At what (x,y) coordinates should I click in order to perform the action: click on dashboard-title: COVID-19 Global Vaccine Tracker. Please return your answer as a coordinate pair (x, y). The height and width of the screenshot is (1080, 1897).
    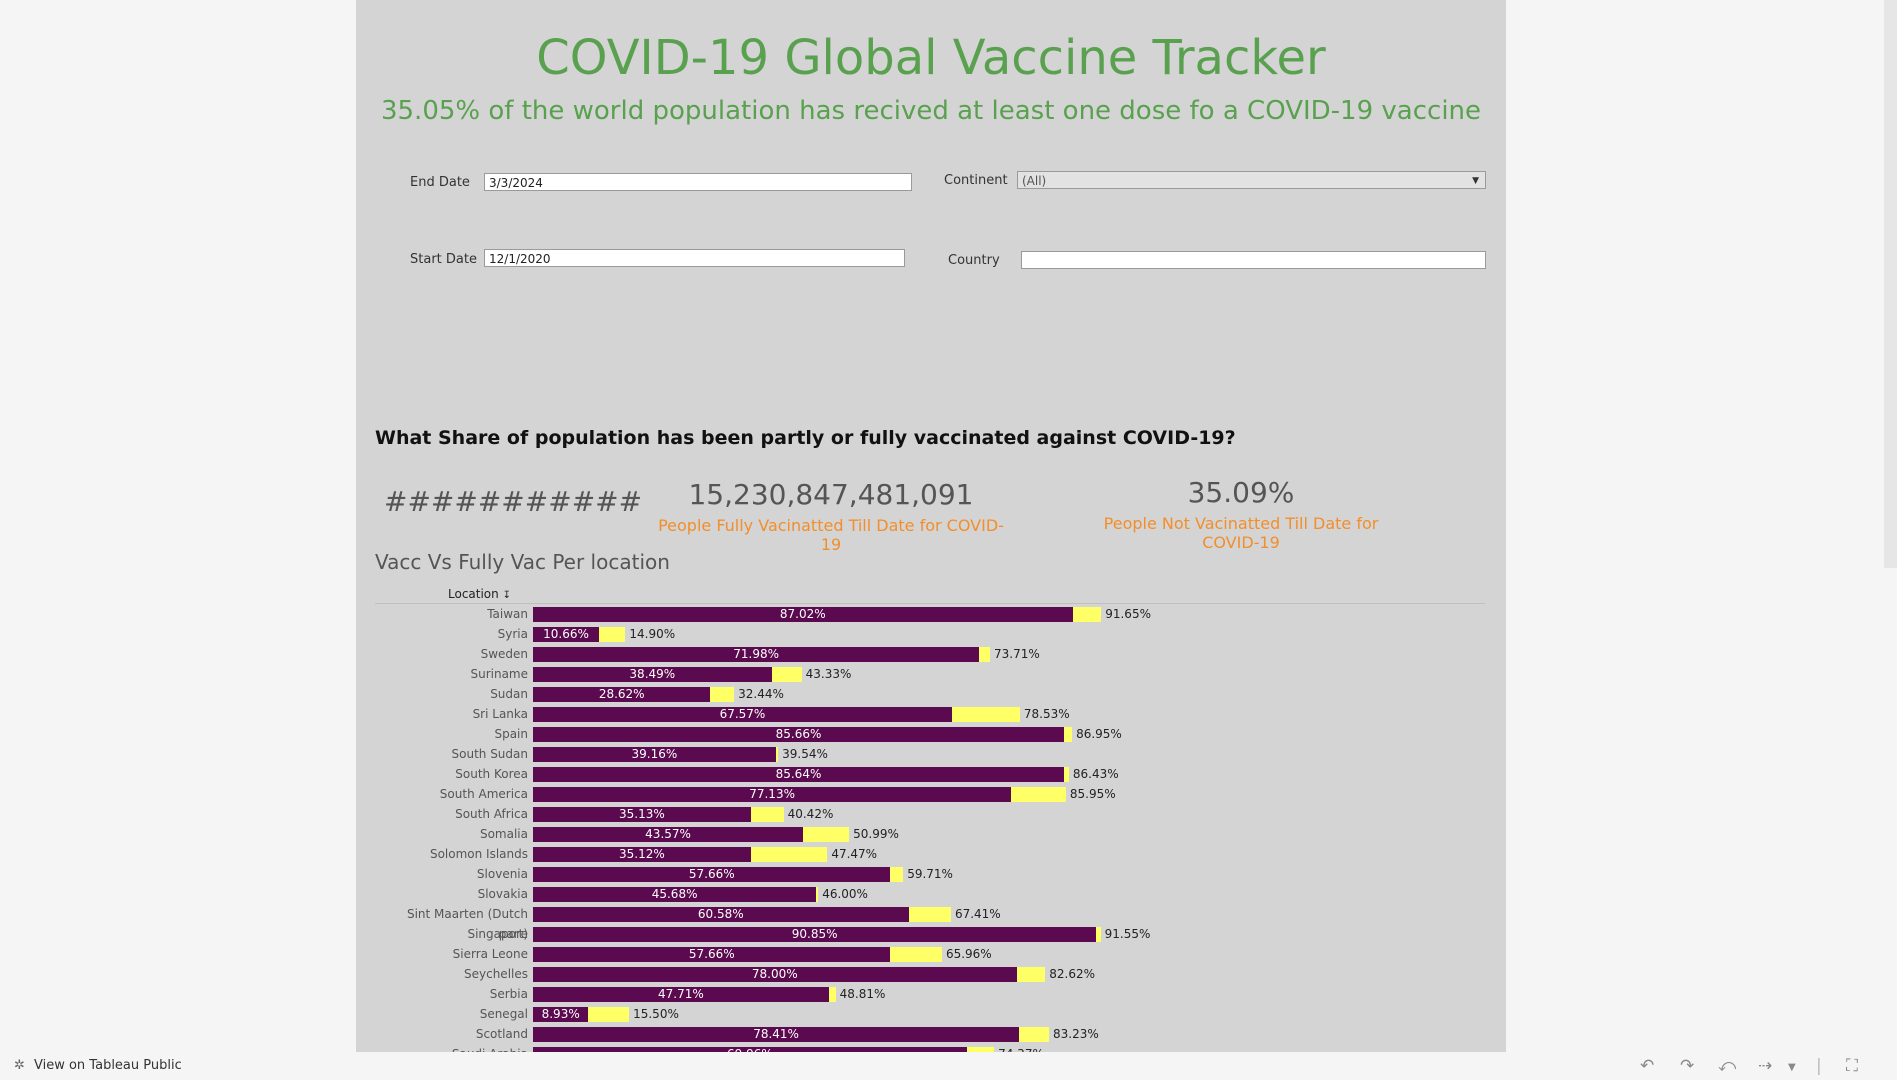
    Looking at the image, I should click on (931, 58).